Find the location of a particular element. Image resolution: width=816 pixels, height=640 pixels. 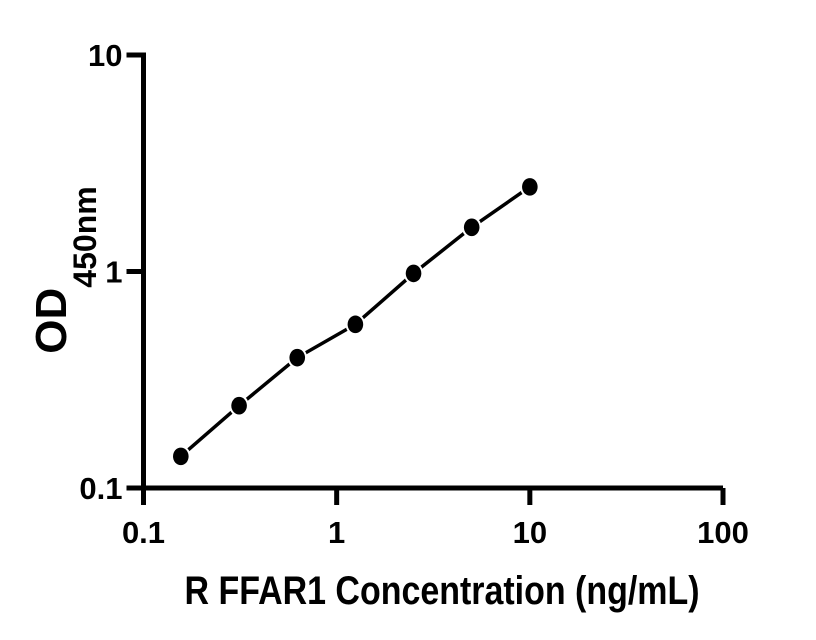

y-axis-title-subscript: 450nm is located at coordinates (85, 236).